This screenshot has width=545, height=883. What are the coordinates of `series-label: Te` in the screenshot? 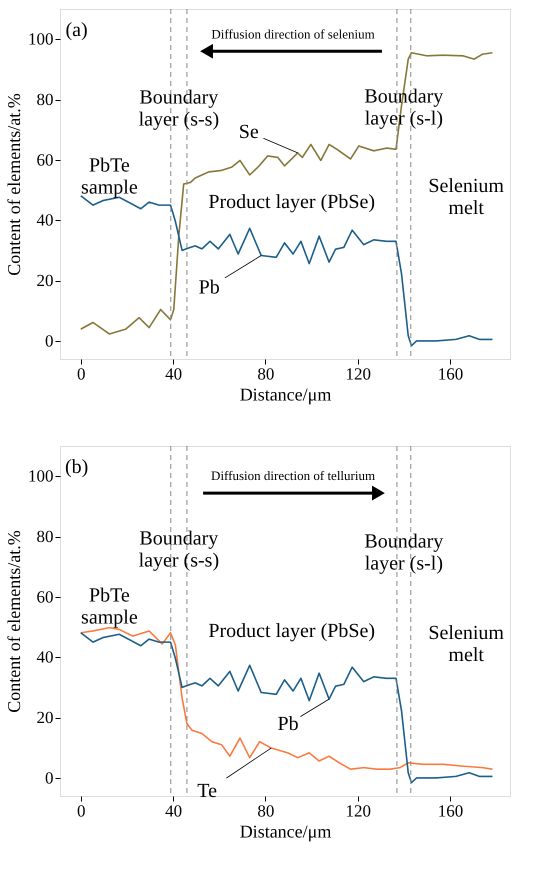 It's located at (207, 791).